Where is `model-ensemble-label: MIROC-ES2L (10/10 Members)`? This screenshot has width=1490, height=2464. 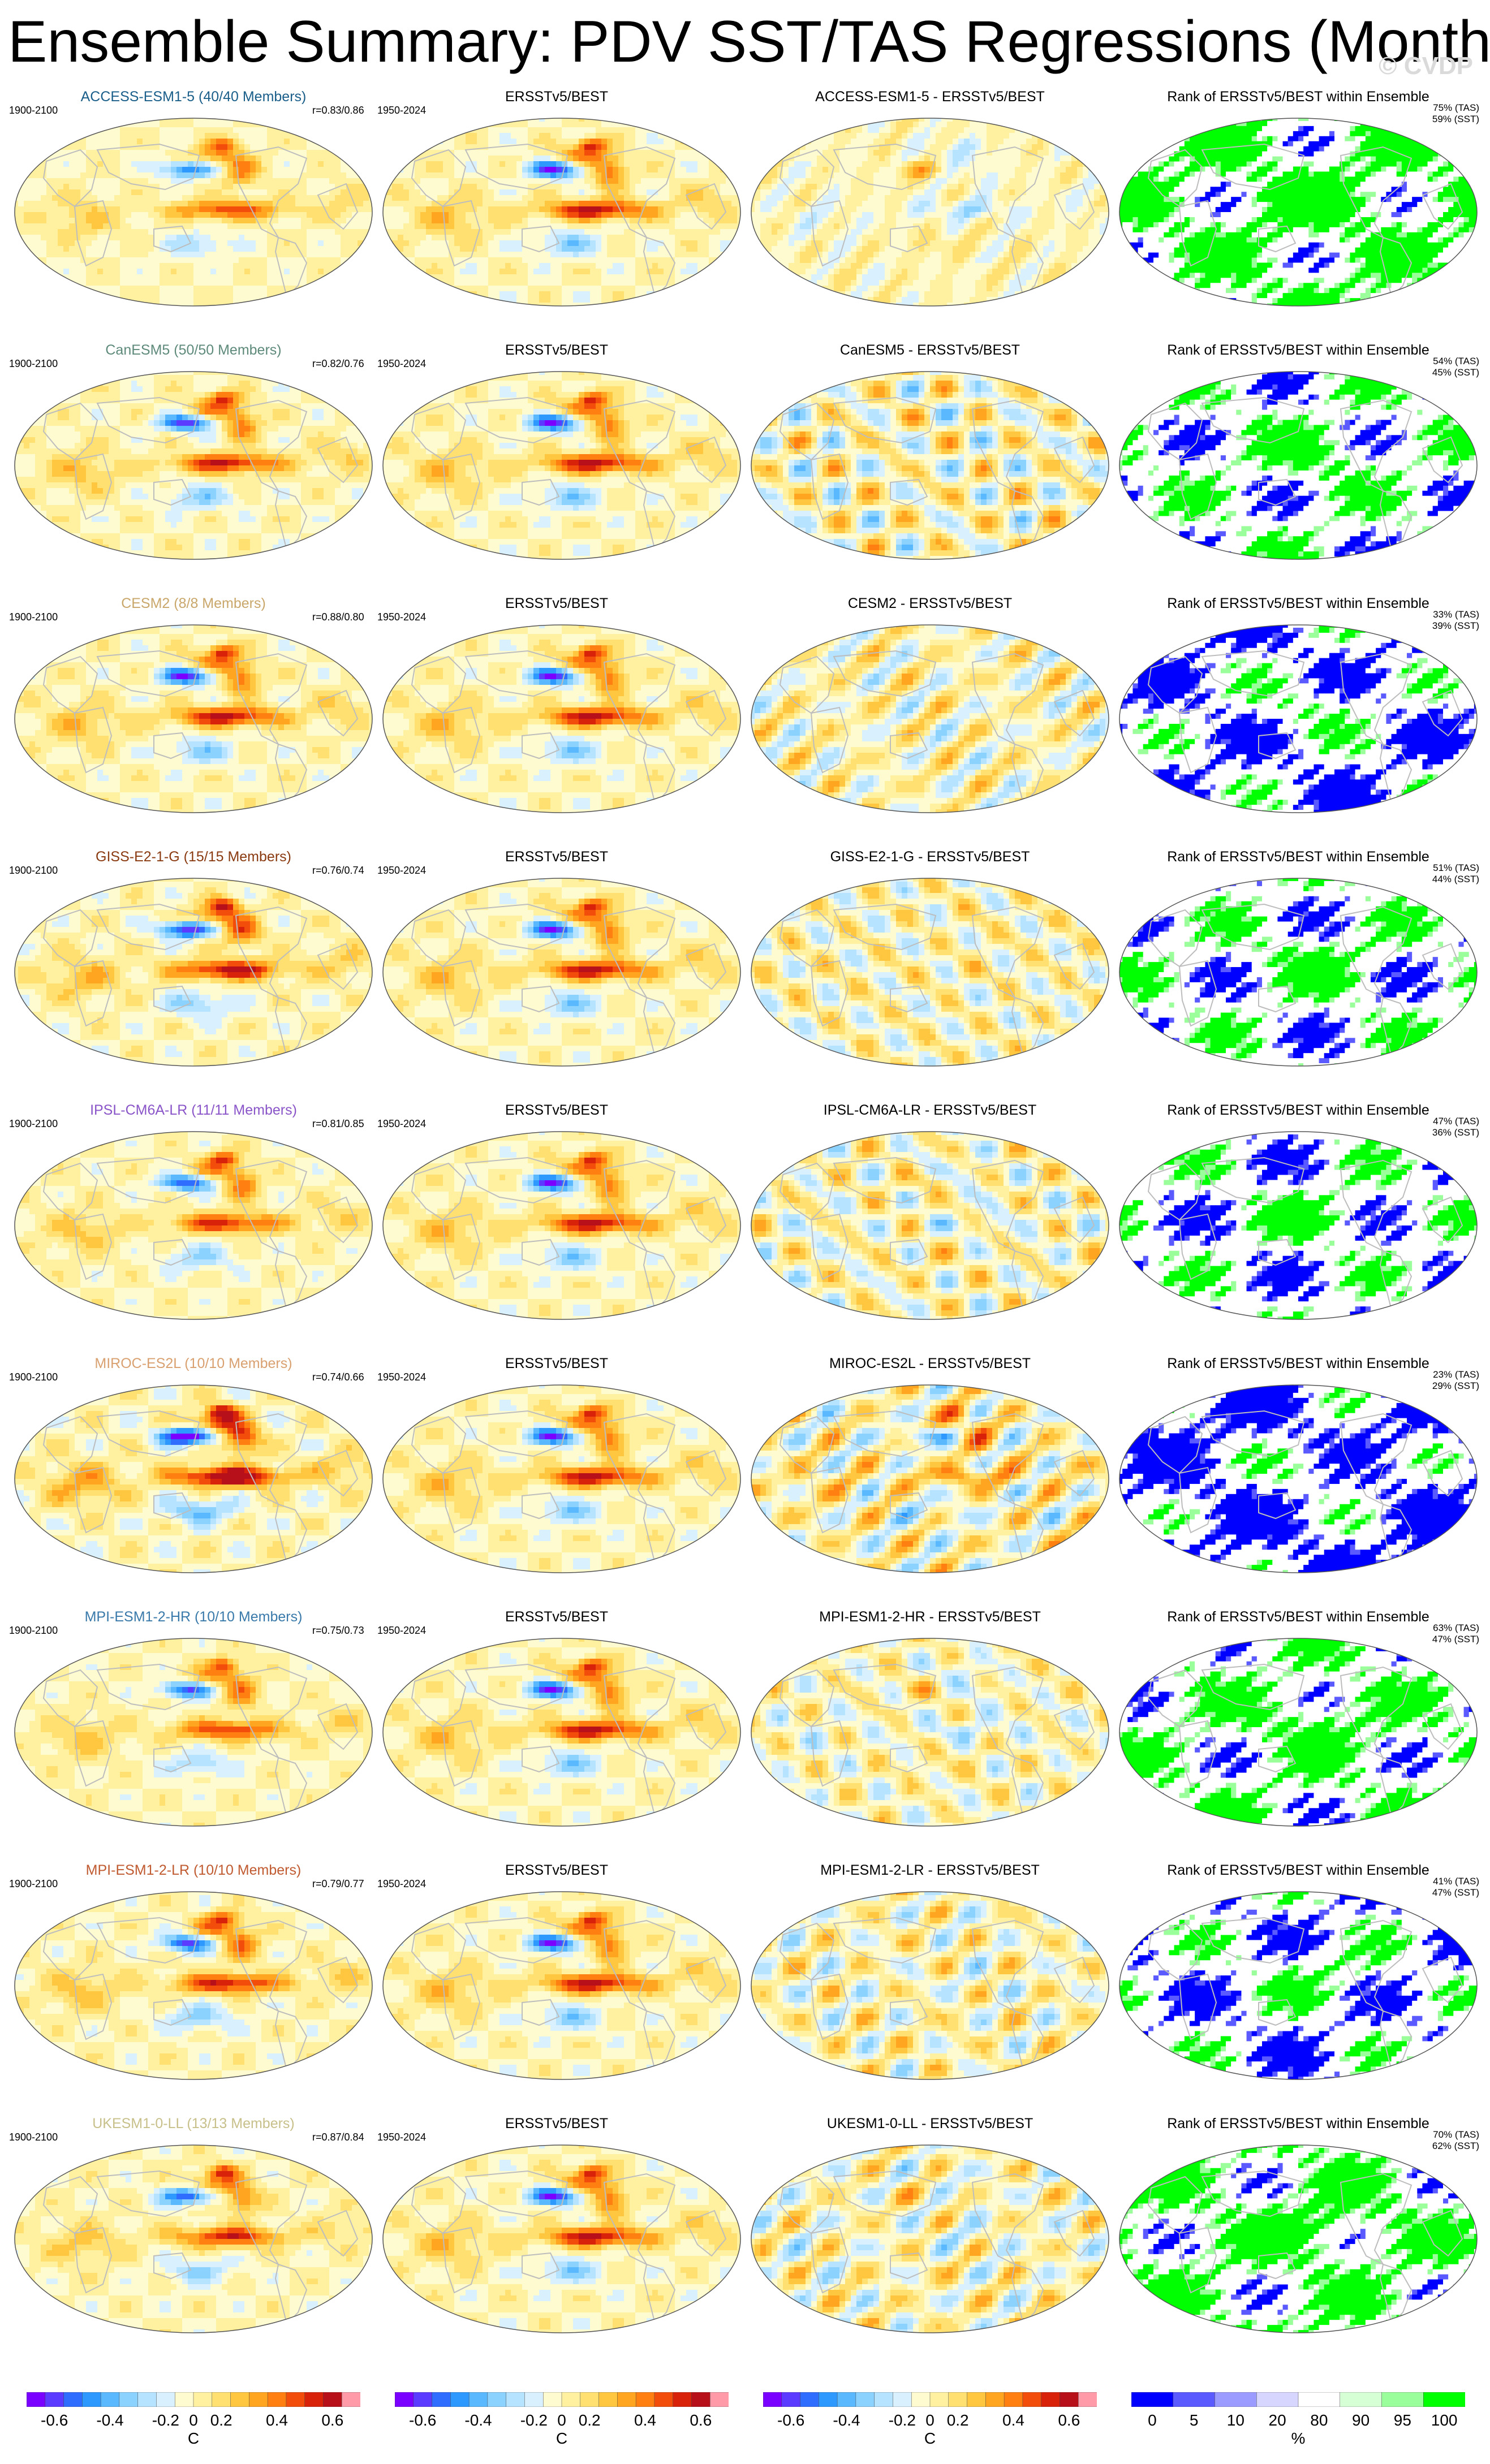
model-ensemble-label: MIROC-ES2L (10/10 Members) is located at coordinates (193, 1364).